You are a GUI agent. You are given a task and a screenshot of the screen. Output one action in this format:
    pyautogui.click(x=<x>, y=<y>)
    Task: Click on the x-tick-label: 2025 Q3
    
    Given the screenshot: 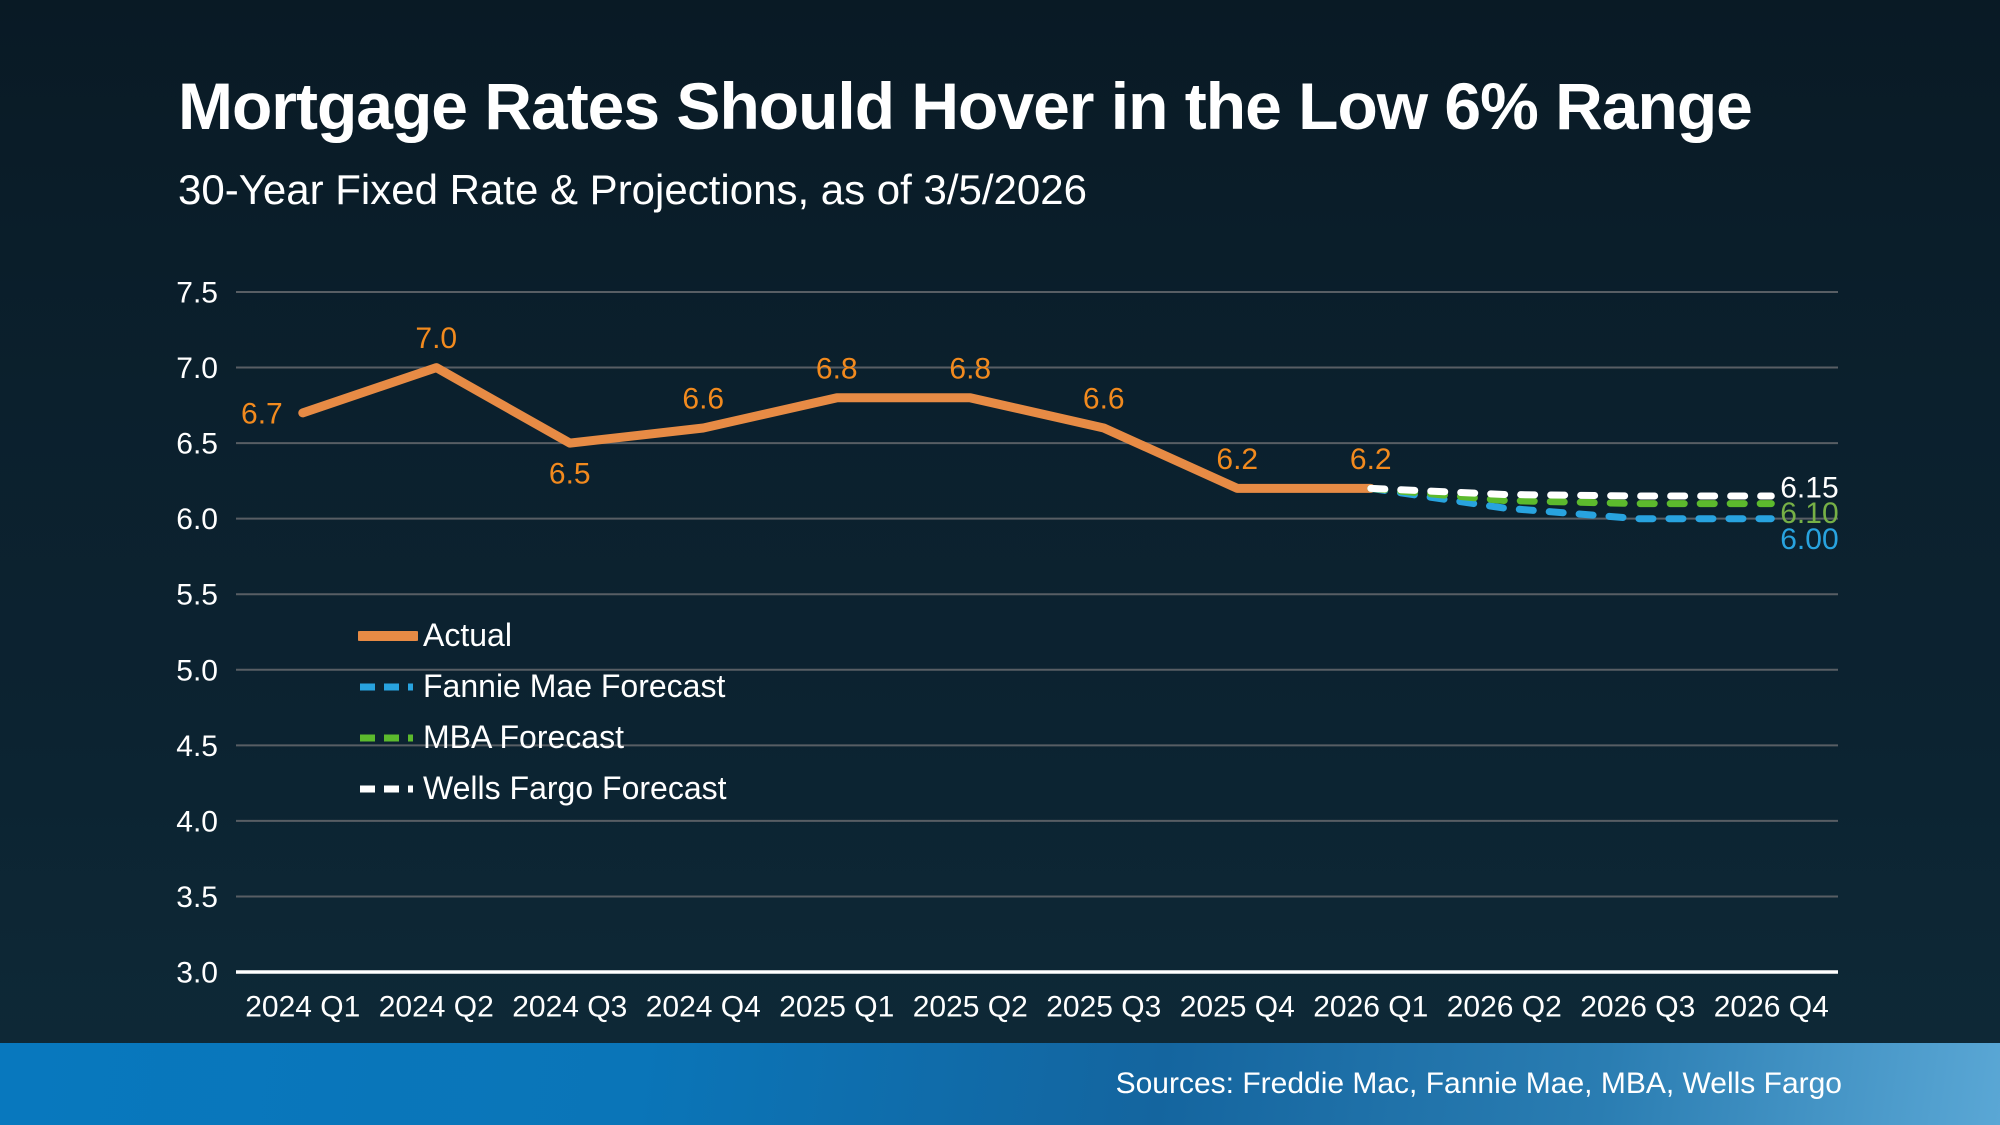 What is the action you would take?
    pyautogui.click(x=1103, y=1007)
    